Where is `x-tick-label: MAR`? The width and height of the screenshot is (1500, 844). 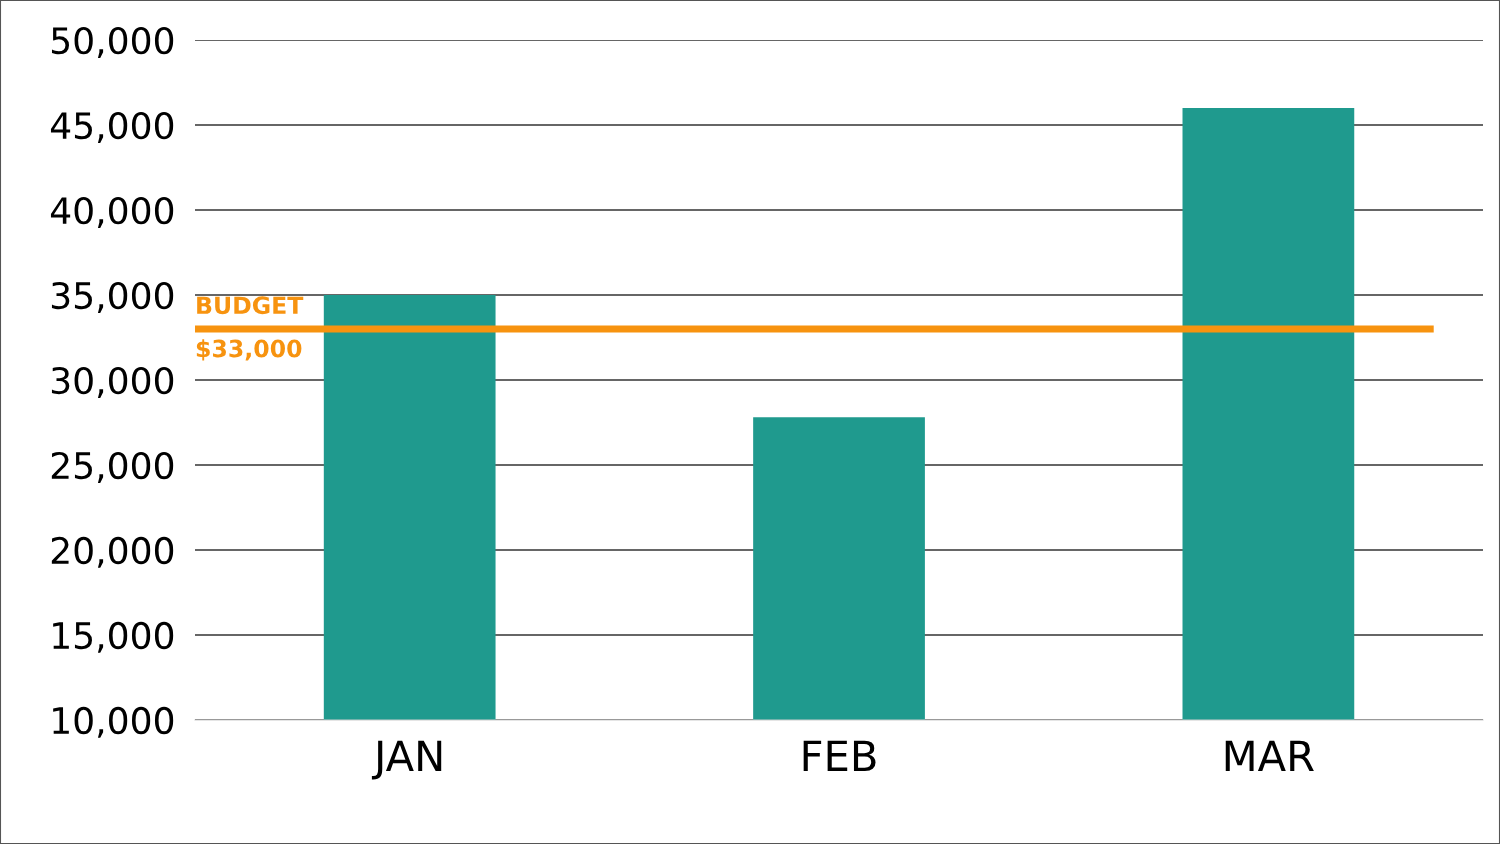 x-tick-label: MAR is located at coordinates (1269, 756).